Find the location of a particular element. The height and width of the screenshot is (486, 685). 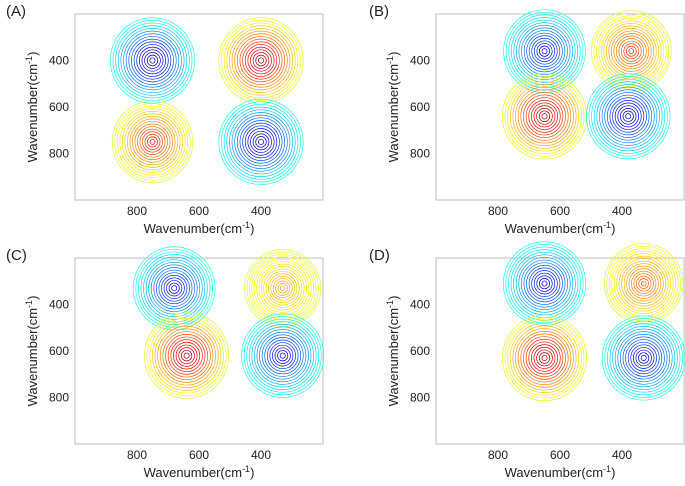

y-axis-label: Wavenumber(cm-1) is located at coordinates (393, 107).